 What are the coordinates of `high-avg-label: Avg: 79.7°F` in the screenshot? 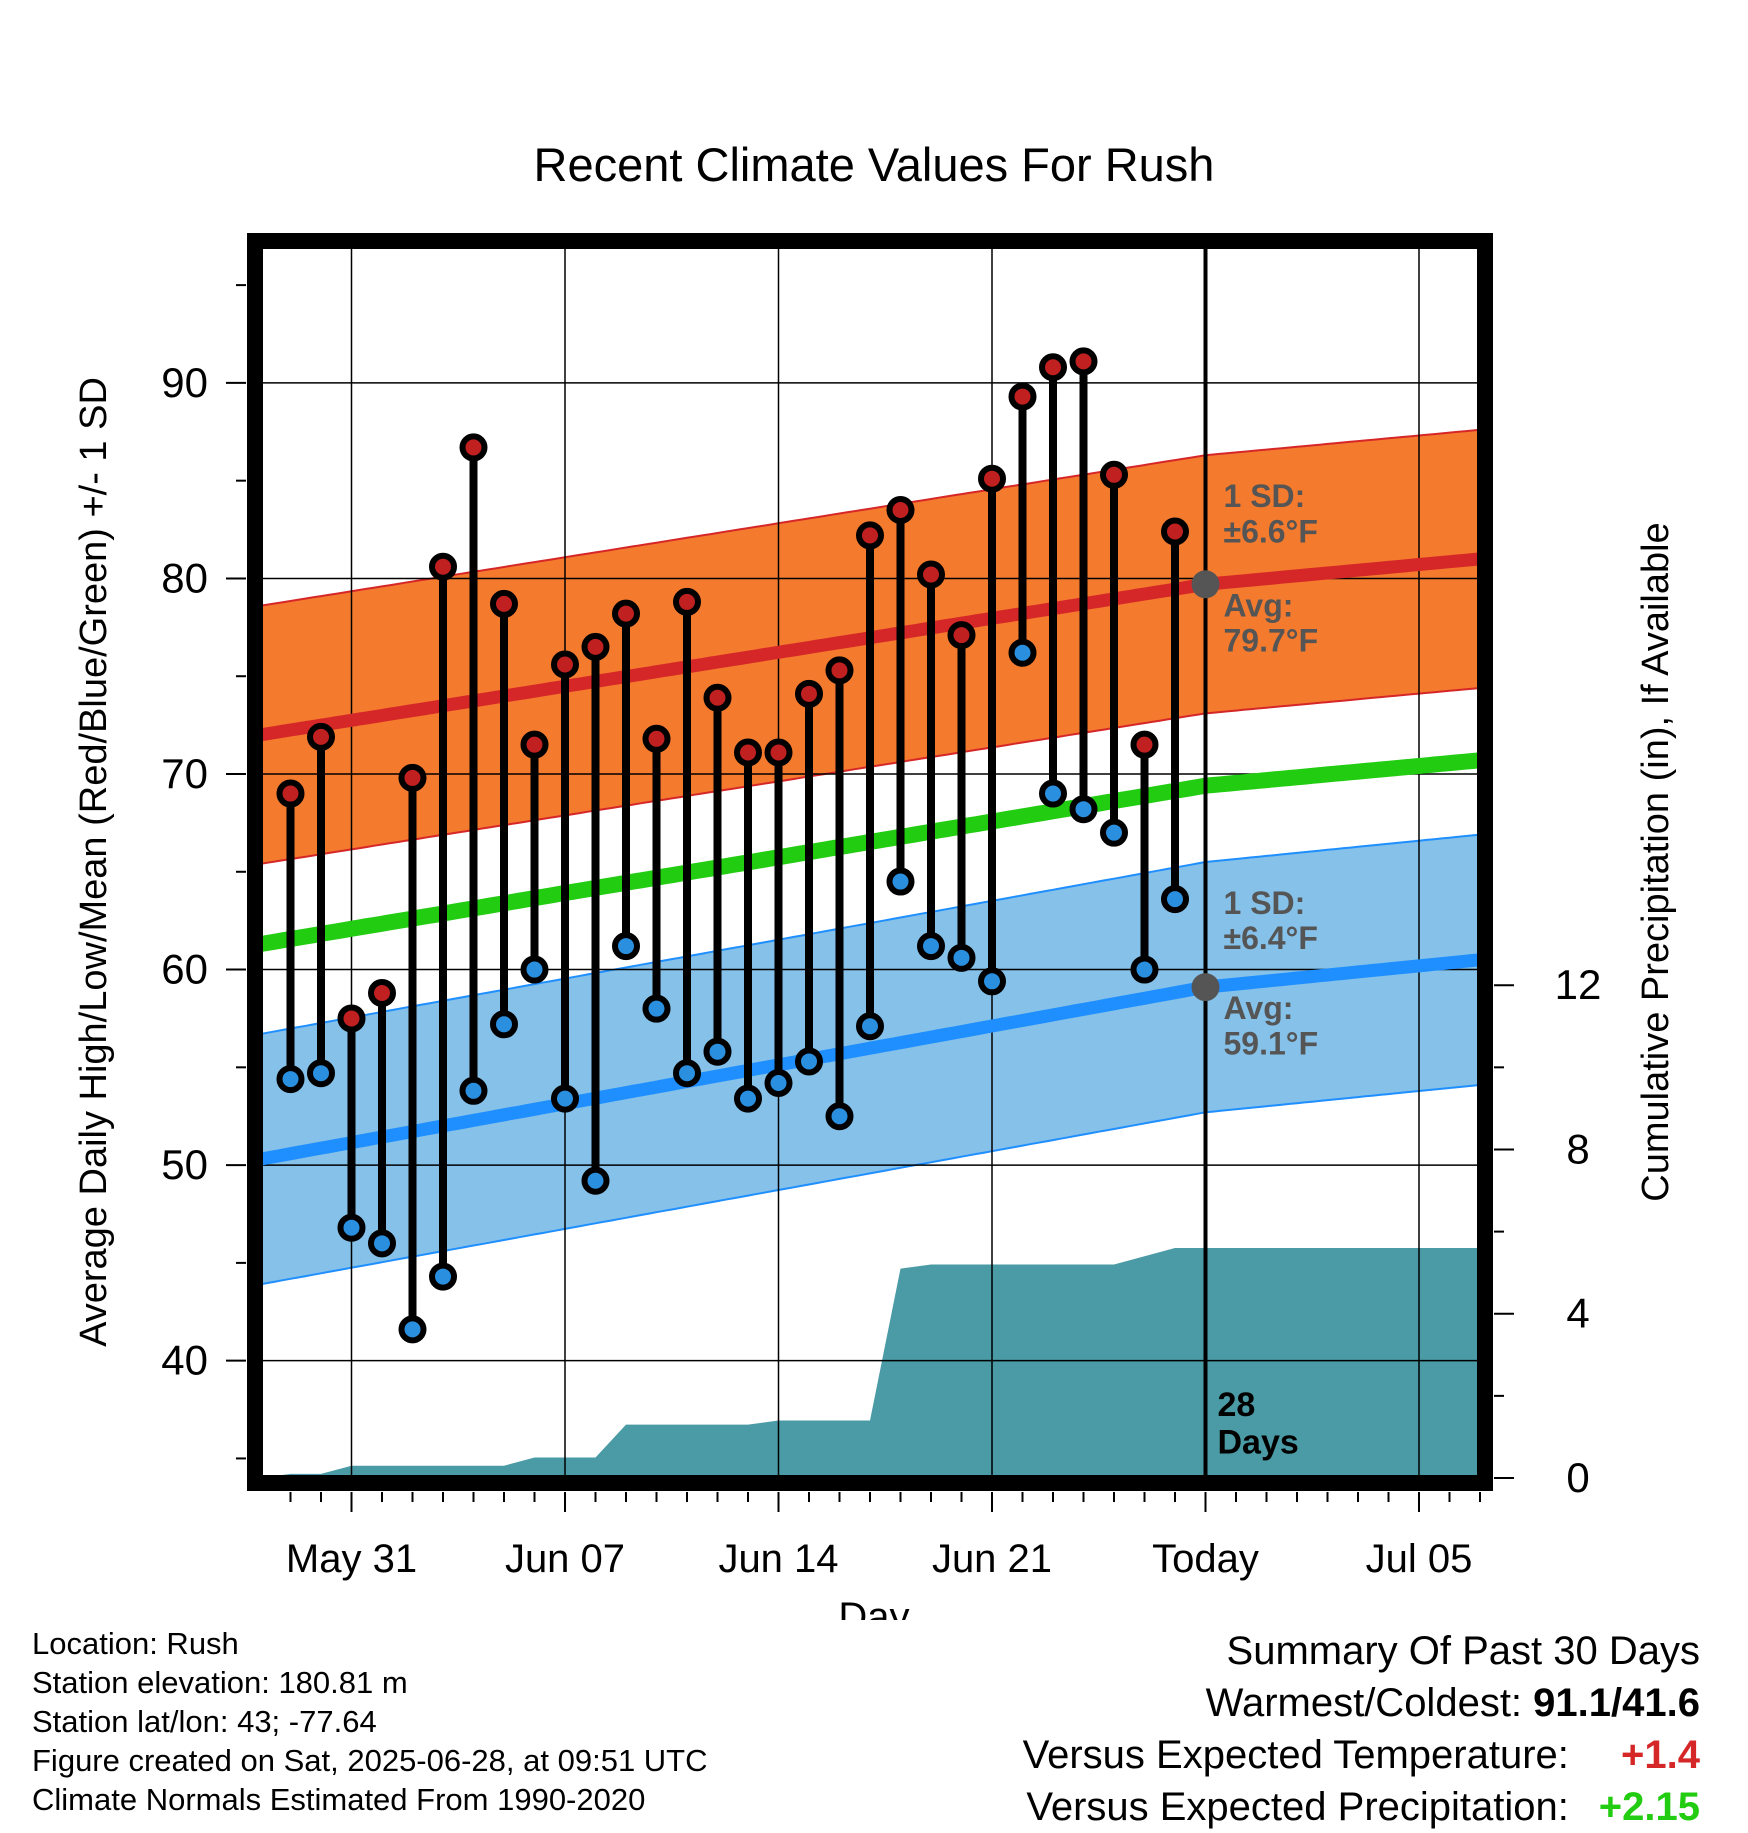 It's located at (1271, 622).